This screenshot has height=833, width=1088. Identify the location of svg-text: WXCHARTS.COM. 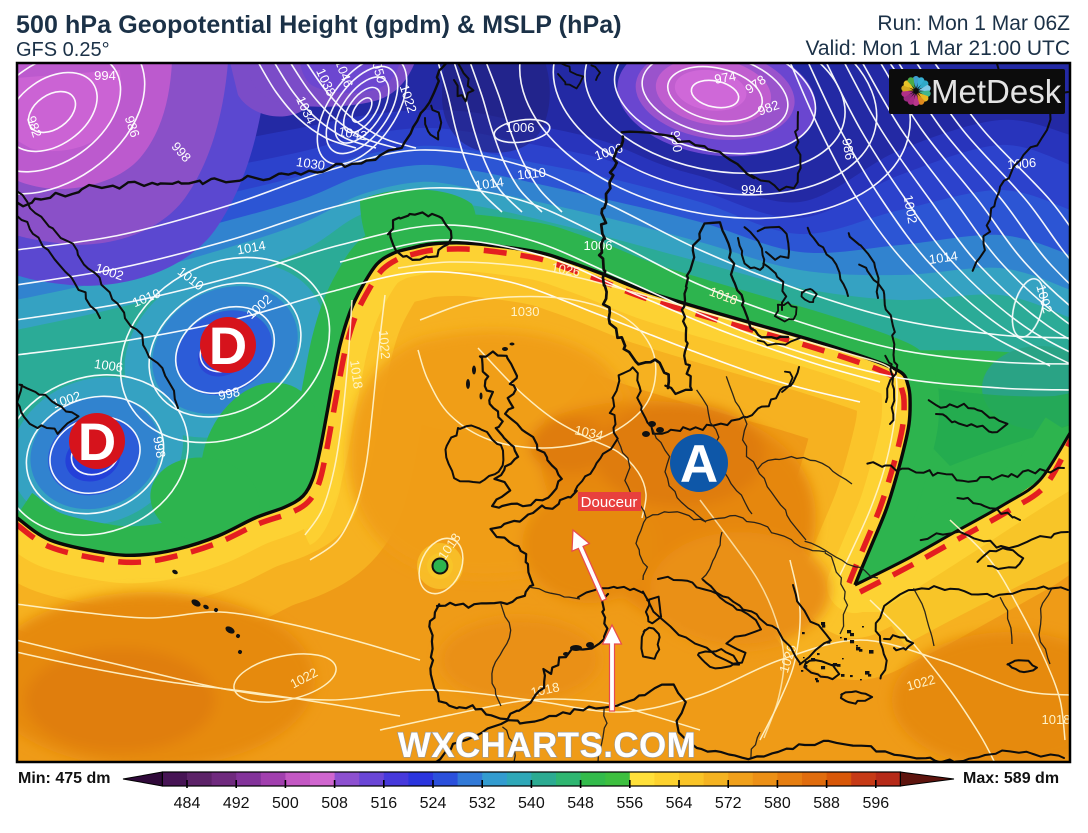
(547, 745).